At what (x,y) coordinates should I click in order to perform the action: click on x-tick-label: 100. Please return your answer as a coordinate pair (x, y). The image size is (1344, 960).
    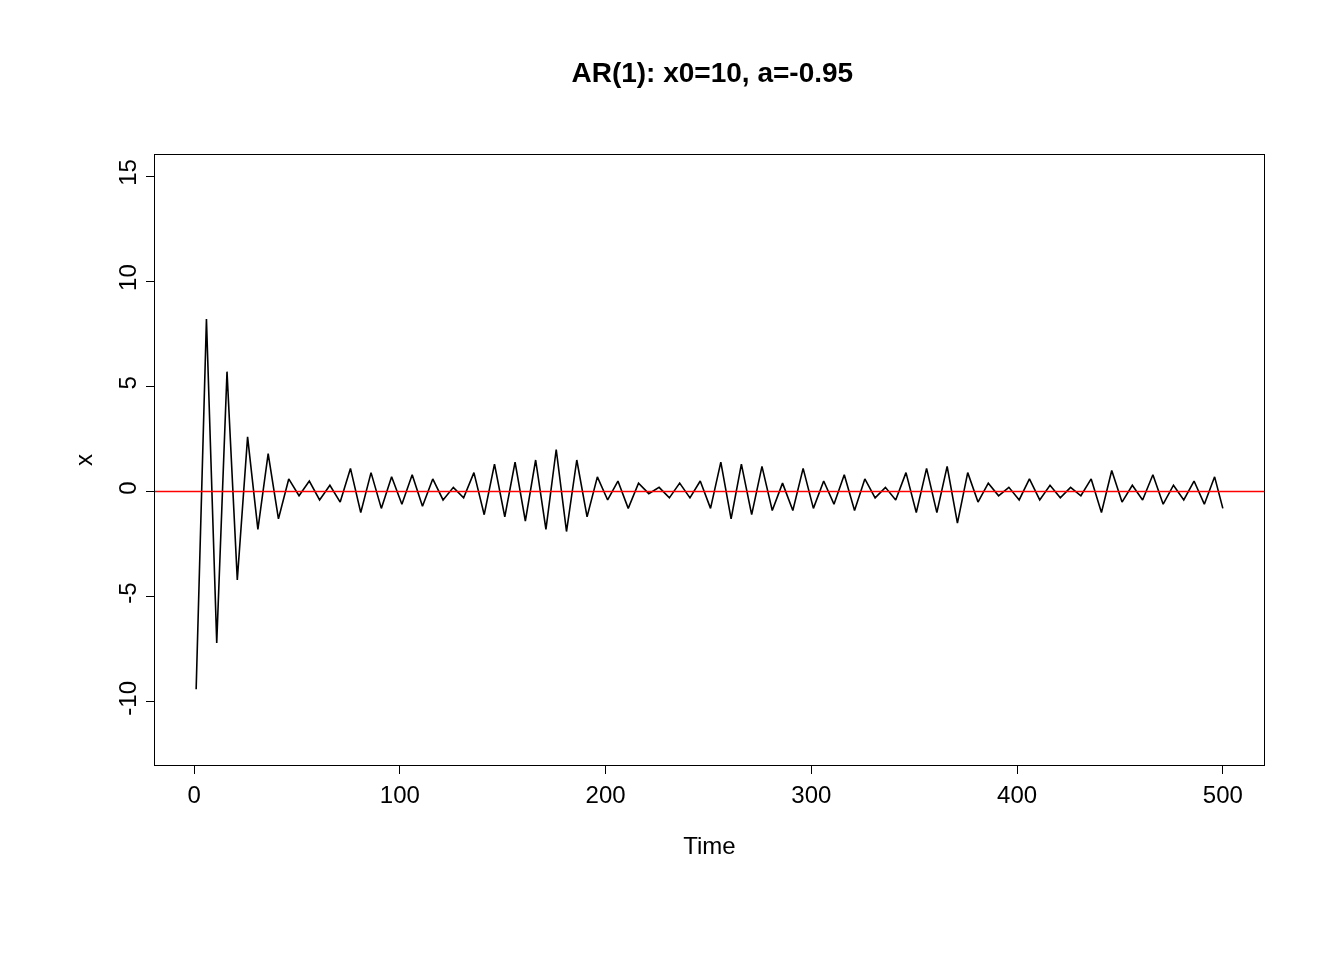
    Looking at the image, I should click on (399, 794).